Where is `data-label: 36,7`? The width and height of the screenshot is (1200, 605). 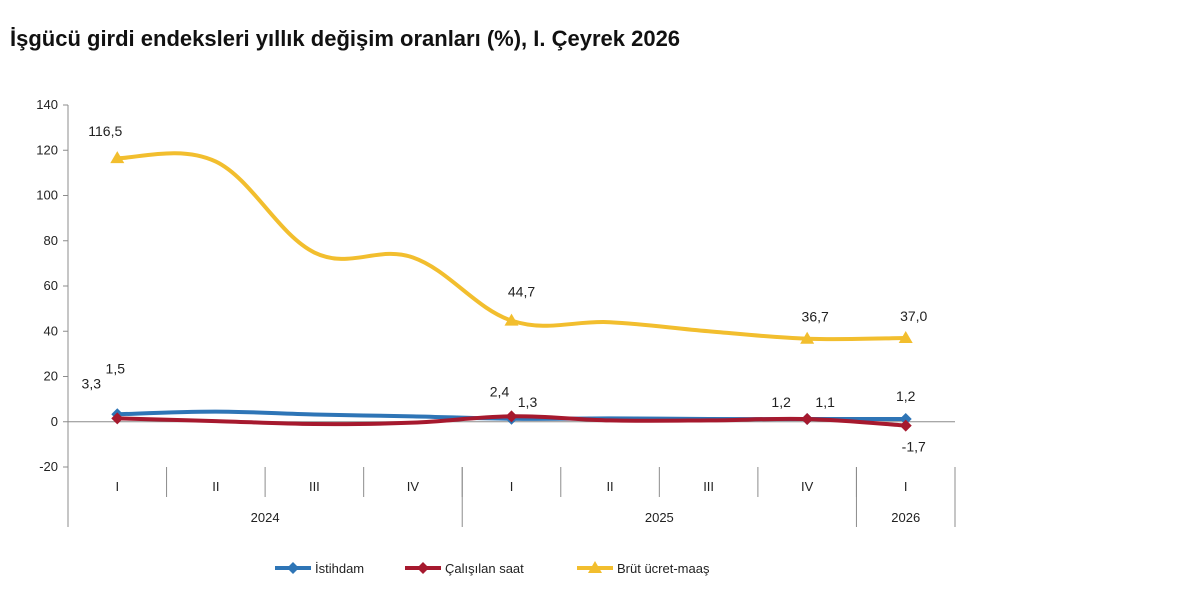 data-label: 36,7 is located at coordinates (815, 317).